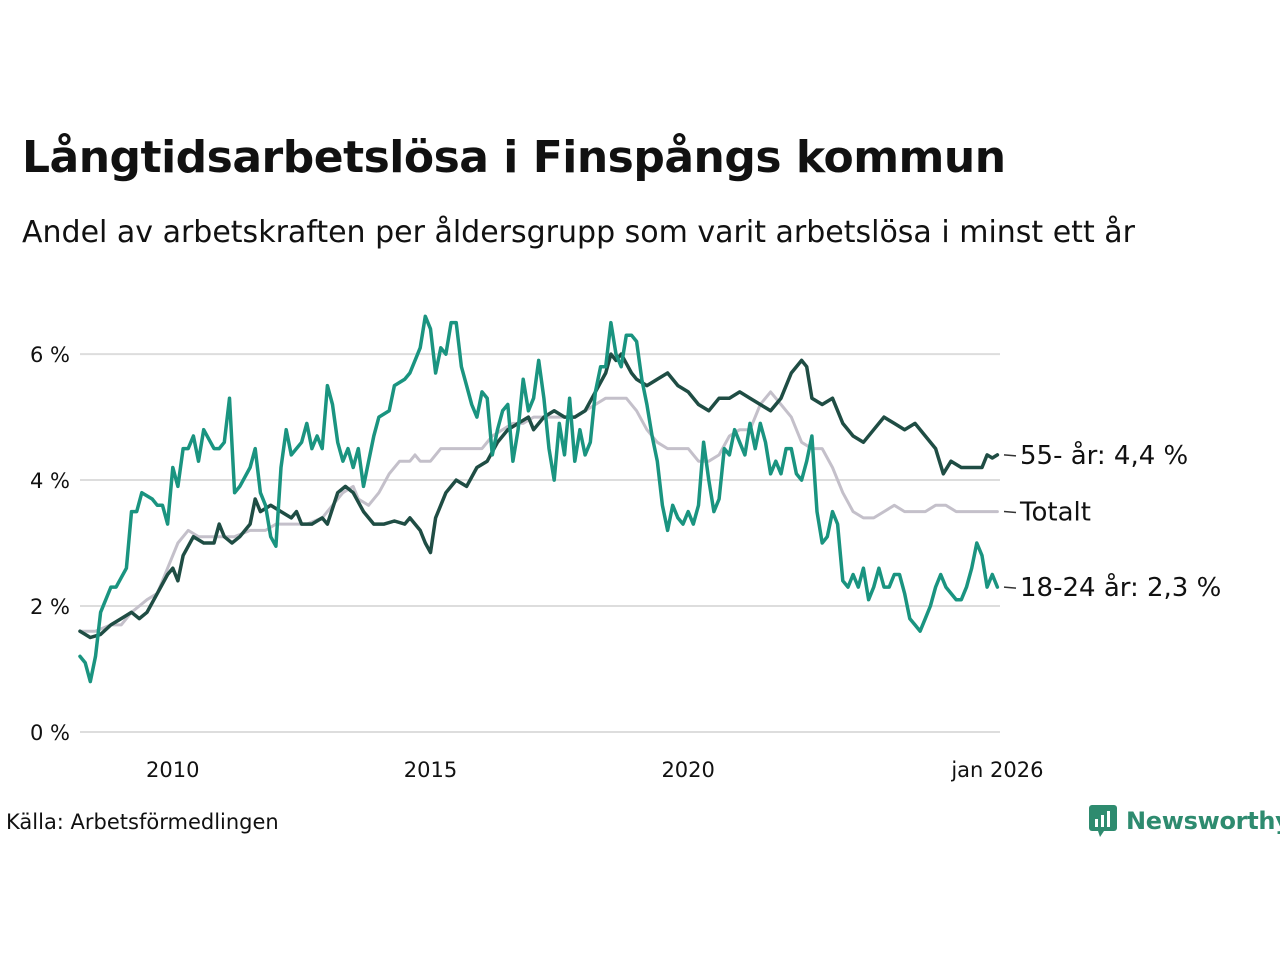 This screenshot has height=960, width=1280. What do you see at coordinates (142, 822) in the screenshot?
I see `source-note: Källa: Arbetsförmedlingen` at bounding box center [142, 822].